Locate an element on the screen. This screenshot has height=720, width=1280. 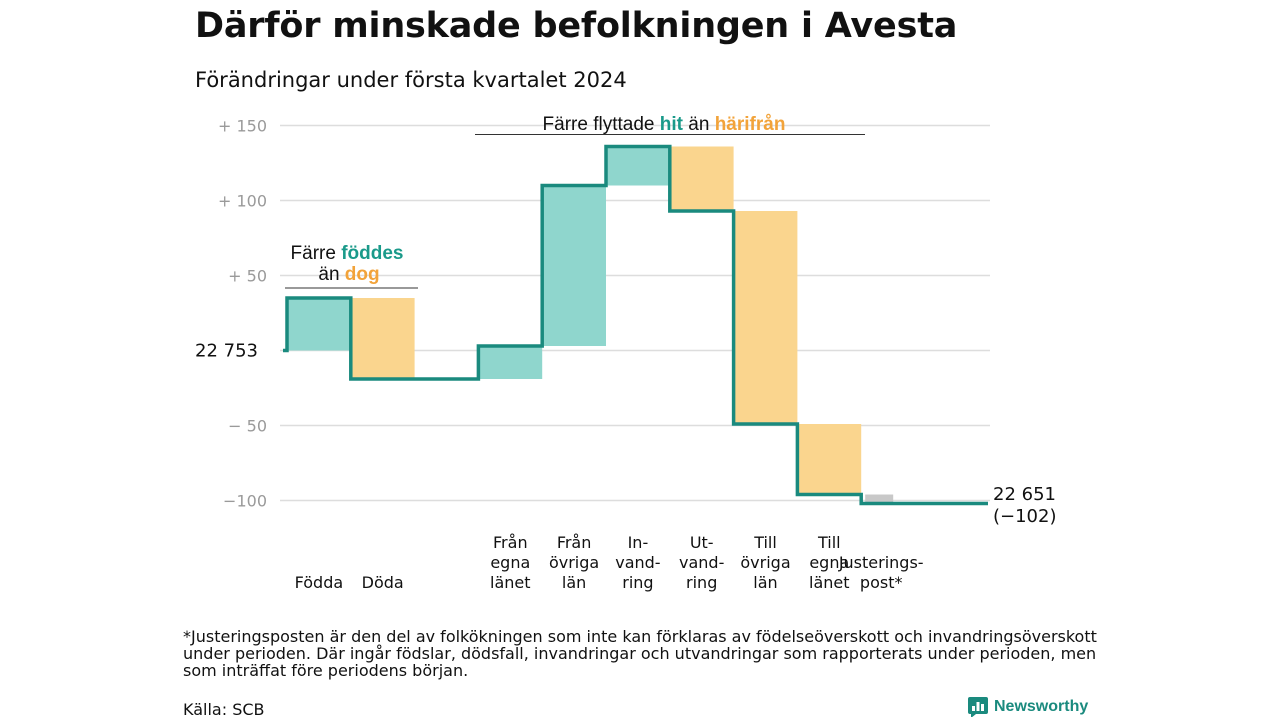
annotation-part: härifrån is located at coordinates (750, 124).